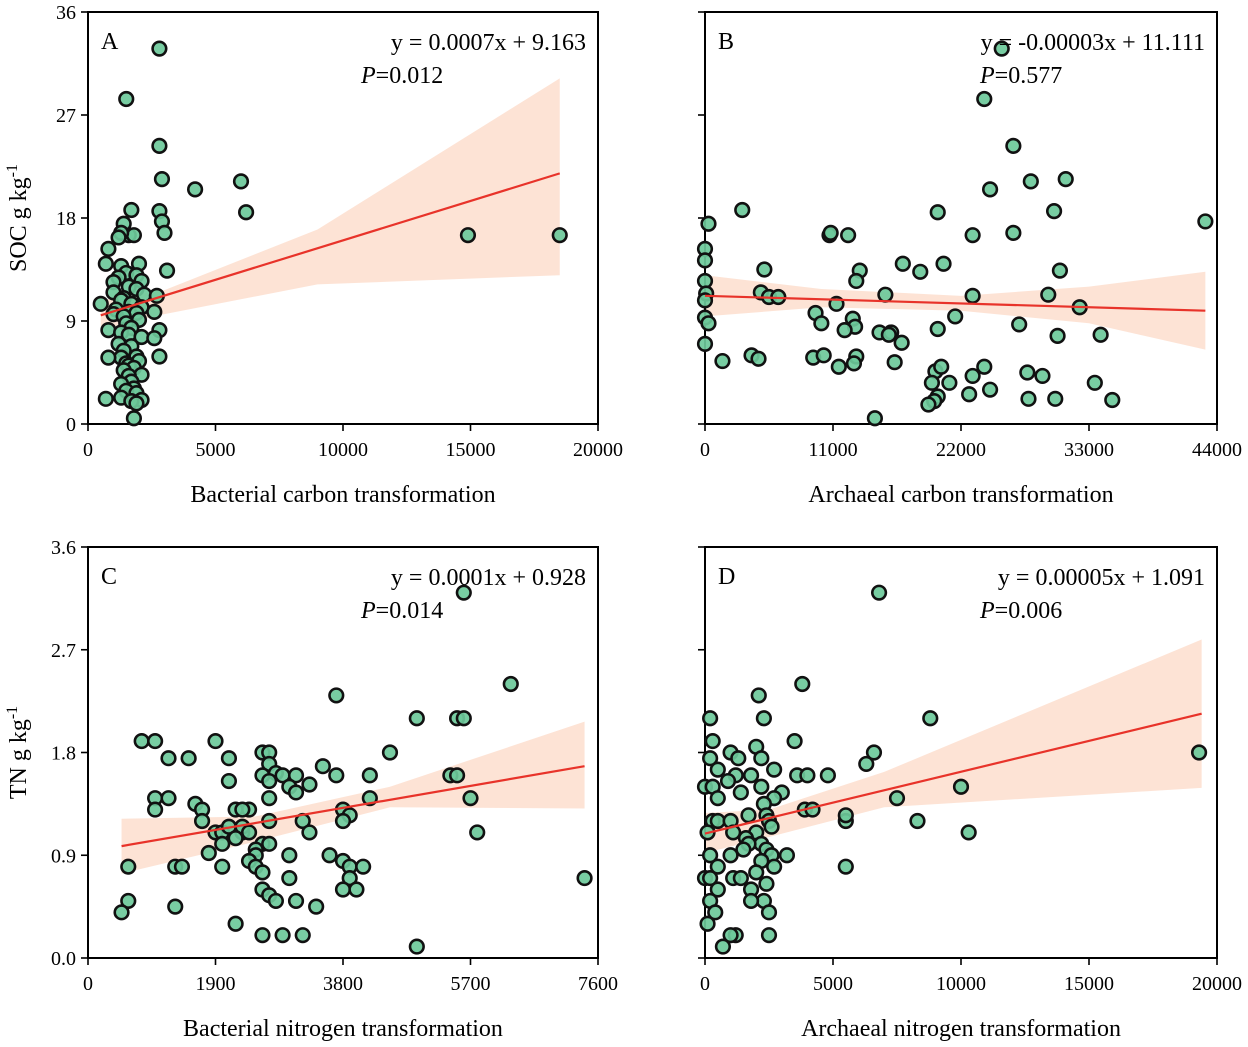 The width and height of the screenshot is (1248, 1047). What do you see at coordinates (216, 450) in the screenshot?
I see `x-tick-label: 5000` at bounding box center [216, 450].